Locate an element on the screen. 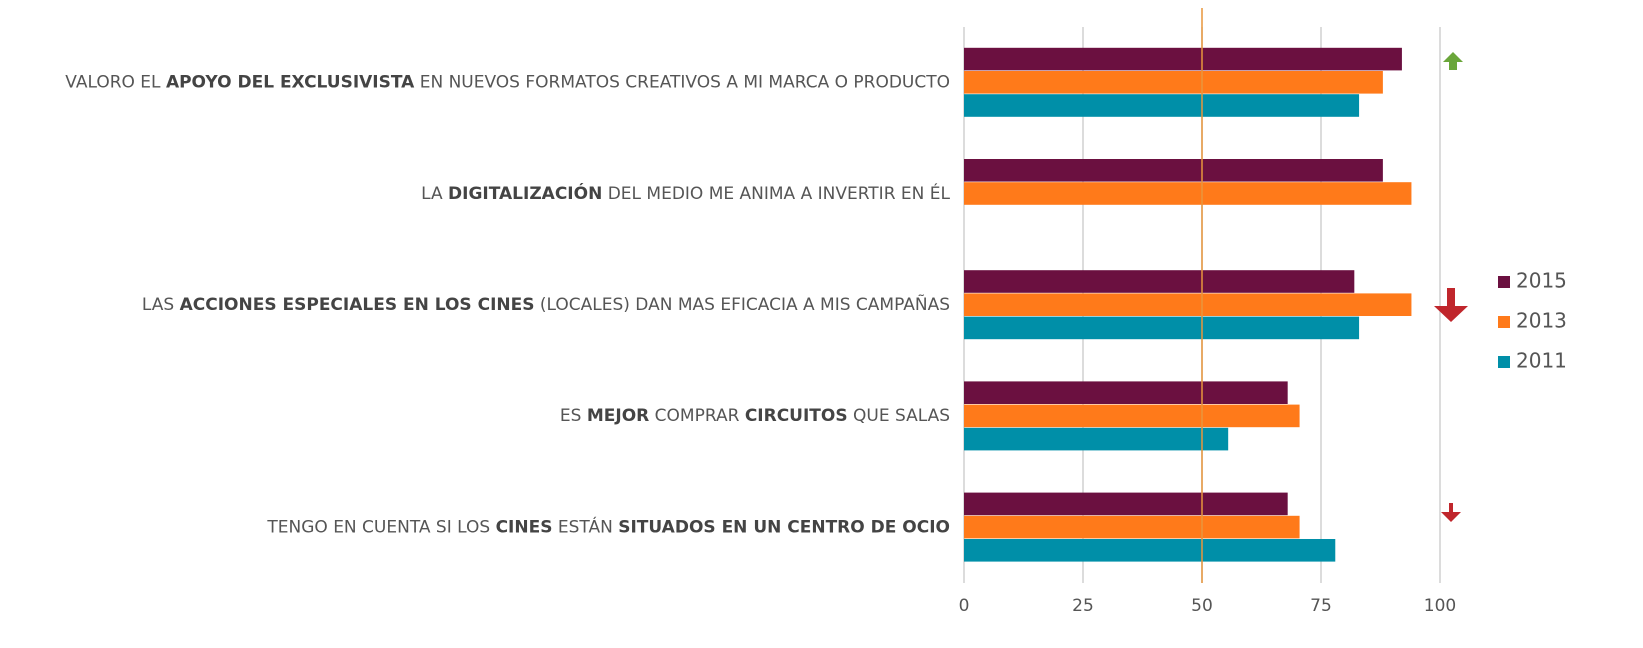 The width and height of the screenshot is (1643, 648). up-arrow is located at coordinates (1453, 61).